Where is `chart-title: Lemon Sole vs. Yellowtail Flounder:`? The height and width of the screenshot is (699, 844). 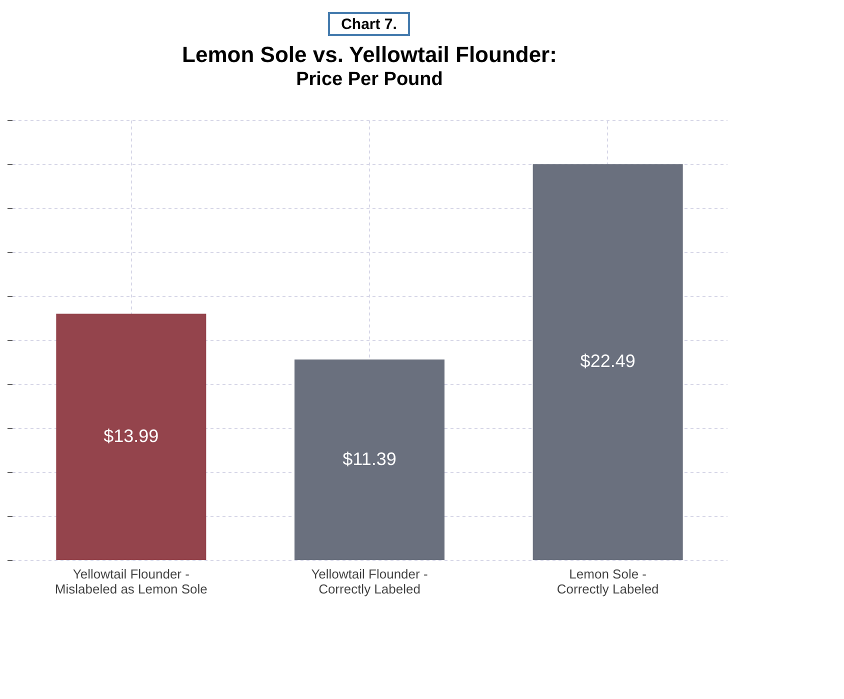 chart-title: Lemon Sole vs. Yellowtail Flounder: is located at coordinates (369, 54).